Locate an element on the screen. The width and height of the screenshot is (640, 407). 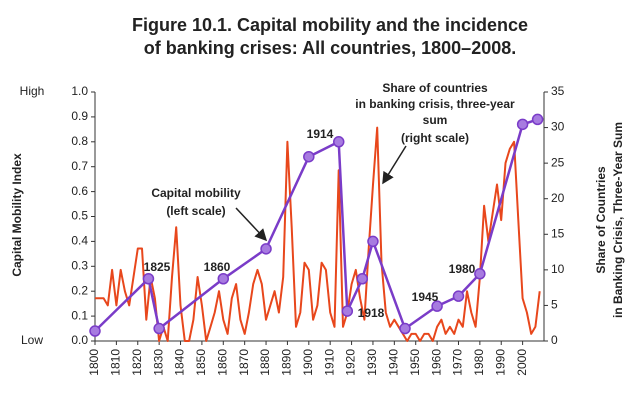
y2-tick-label: 10 is located at coordinates (558, 269).